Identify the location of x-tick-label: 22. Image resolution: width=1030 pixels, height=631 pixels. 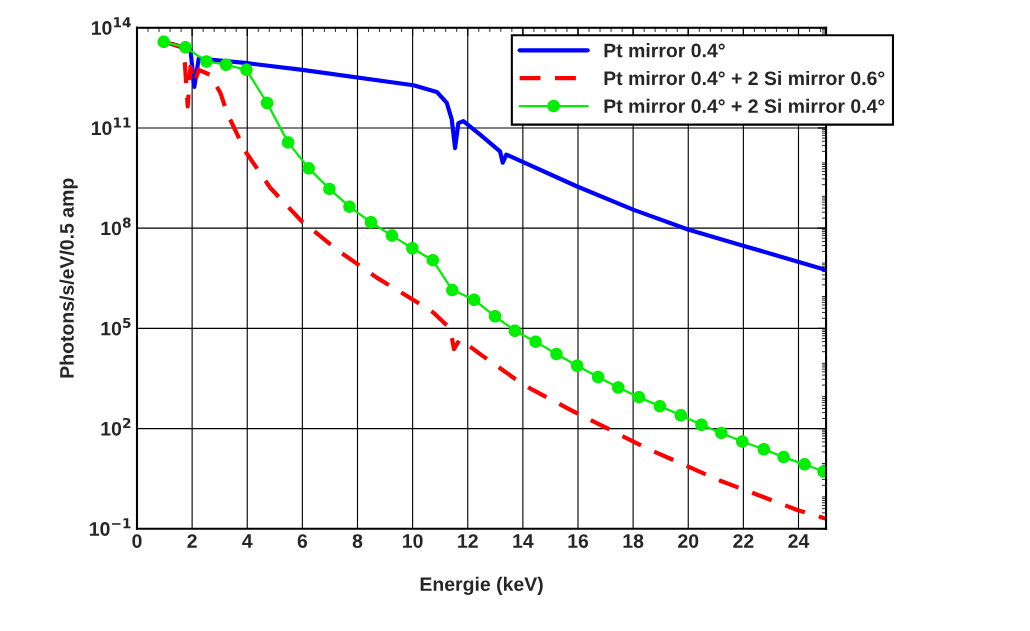
(743, 541).